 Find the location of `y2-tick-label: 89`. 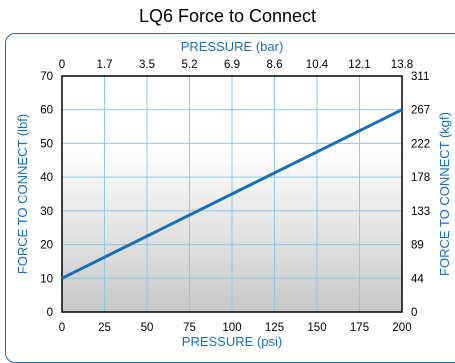

y2-tick-label: 89 is located at coordinates (417, 246).